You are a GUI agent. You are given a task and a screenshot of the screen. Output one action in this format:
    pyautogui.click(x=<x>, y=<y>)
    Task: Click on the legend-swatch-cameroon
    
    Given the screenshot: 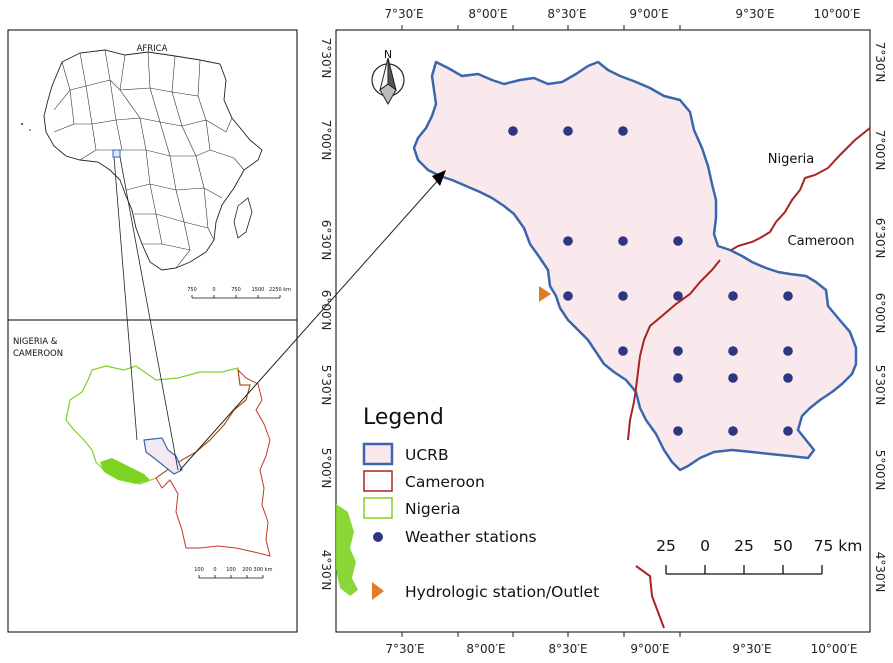 What is the action you would take?
    pyautogui.click(x=378, y=481)
    